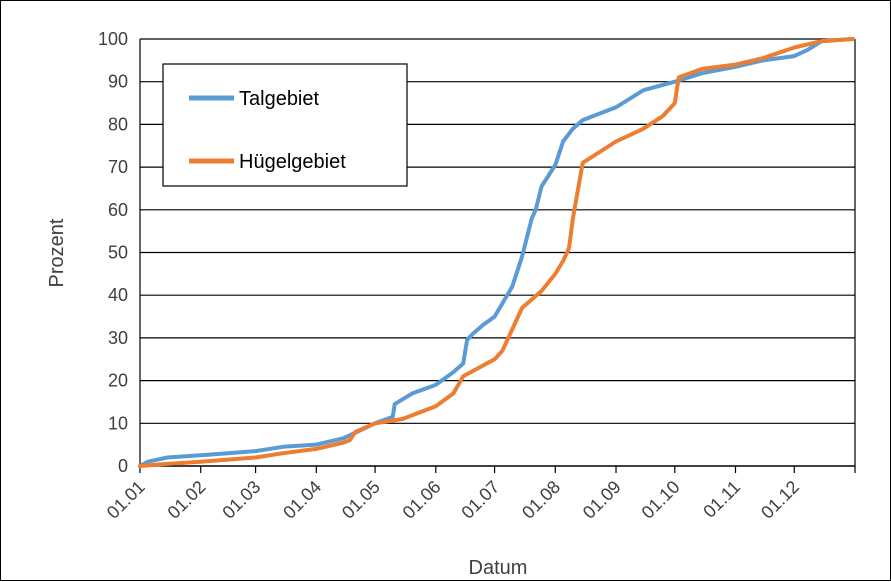  I want to click on x-axis-label: Datum, so click(498, 568).